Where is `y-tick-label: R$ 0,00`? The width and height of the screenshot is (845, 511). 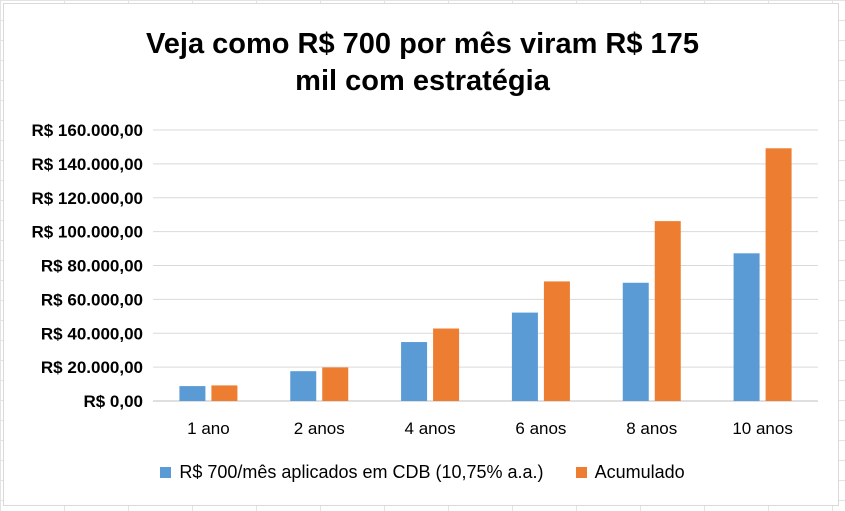 y-tick-label: R$ 0,00 is located at coordinates (113, 401).